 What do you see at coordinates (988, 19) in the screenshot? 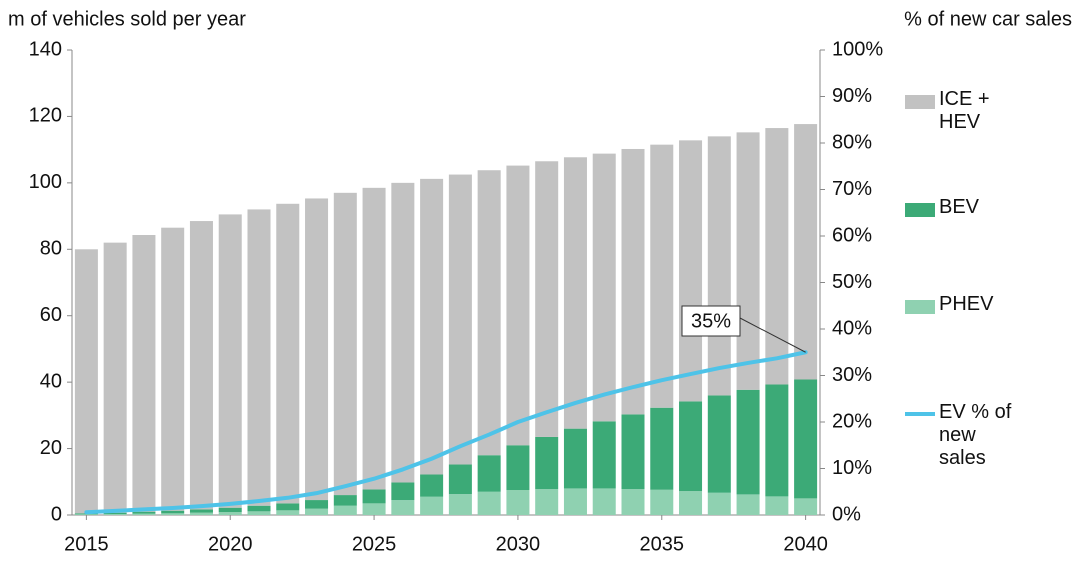
I see `y2-axis-title: % of new car sales` at bounding box center [988, 19].